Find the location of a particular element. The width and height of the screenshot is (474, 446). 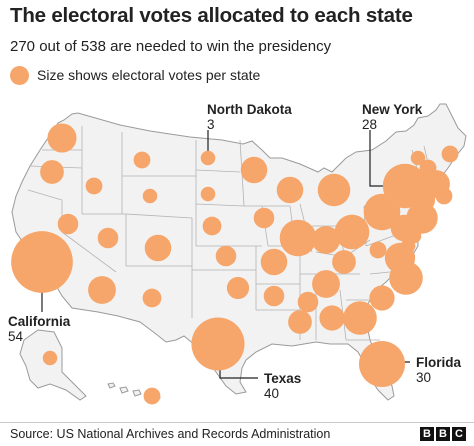

alaska-outline is located at coordinates (53, 365).